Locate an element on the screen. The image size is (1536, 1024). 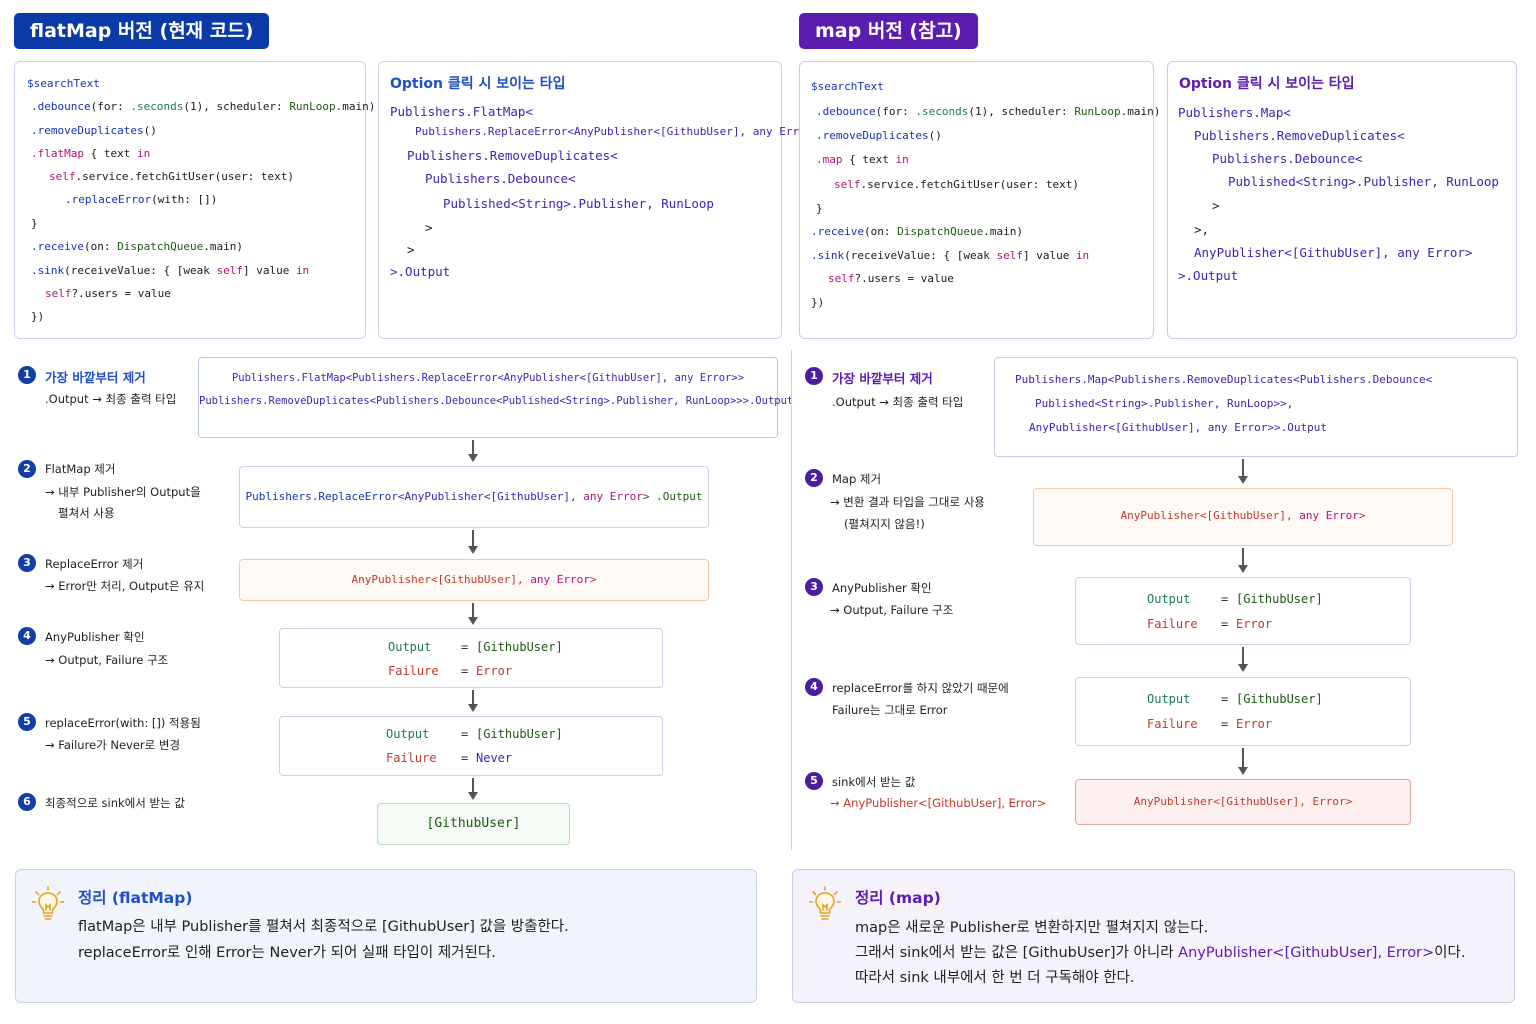
flatmap-box-output-never: Output = [GithubUser] Failure = Never is located at coordinates (471, 746).